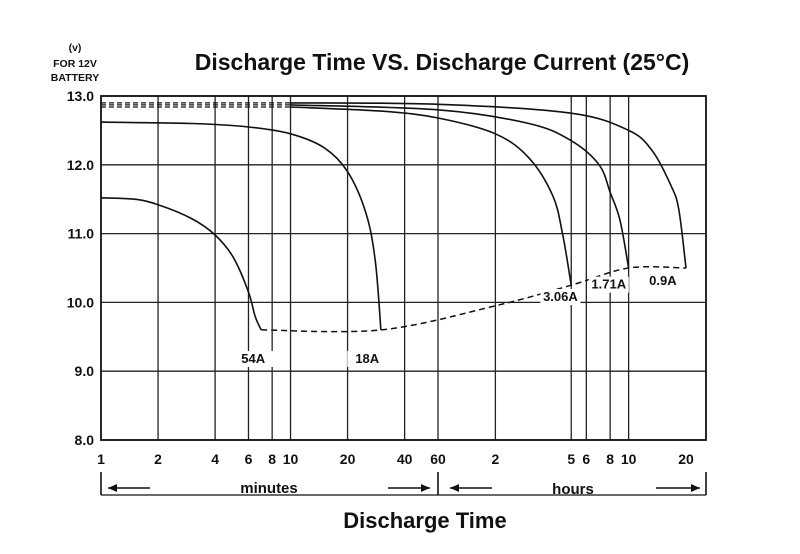 The image size is (800, 554). What do you see at coordinates (431, 196) in the screenshot?
I see `series-3.06A-line` at bounding box center [431, 196].